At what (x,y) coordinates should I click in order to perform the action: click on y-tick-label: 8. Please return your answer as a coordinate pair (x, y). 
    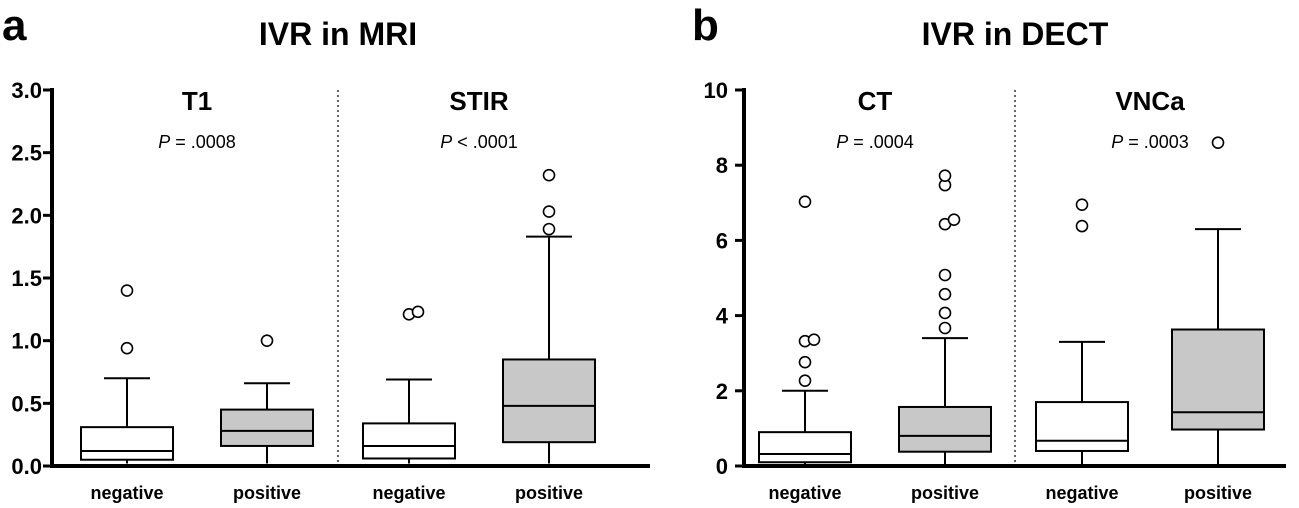
    Looking at the image, I should click on (722, 165).